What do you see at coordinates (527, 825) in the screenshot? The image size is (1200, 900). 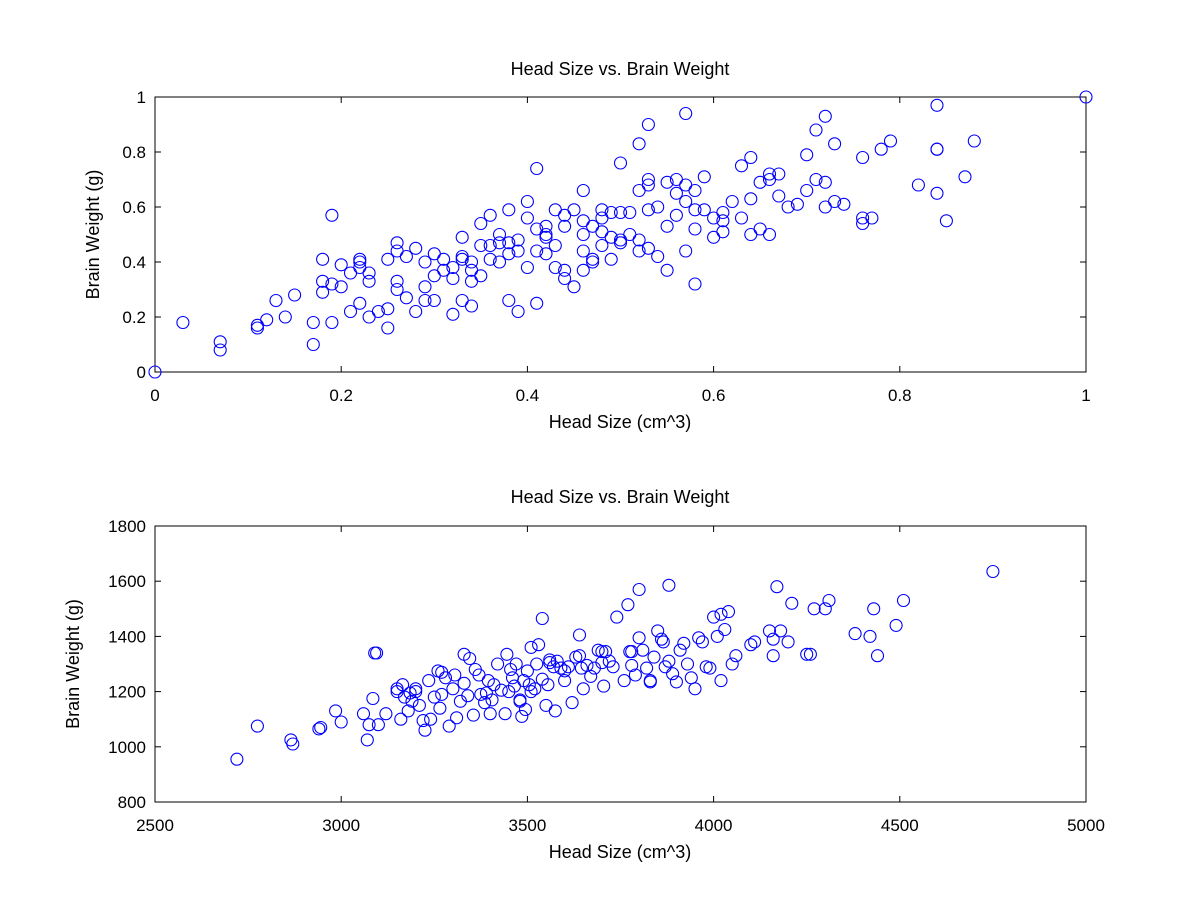 I see `x-tick-label: 3500` at bounding box center [527, 825].